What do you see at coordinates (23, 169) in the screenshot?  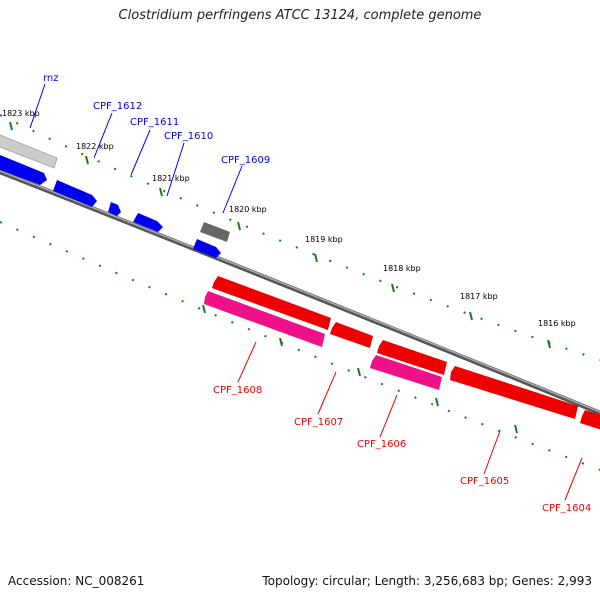 I see `gene-cpf-1612a` at bounding box center [23, 169].